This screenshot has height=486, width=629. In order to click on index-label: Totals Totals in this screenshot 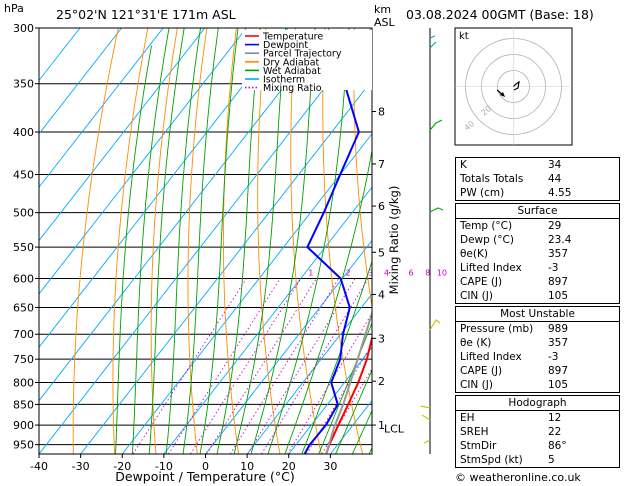, I will do `click(492, 179)`.